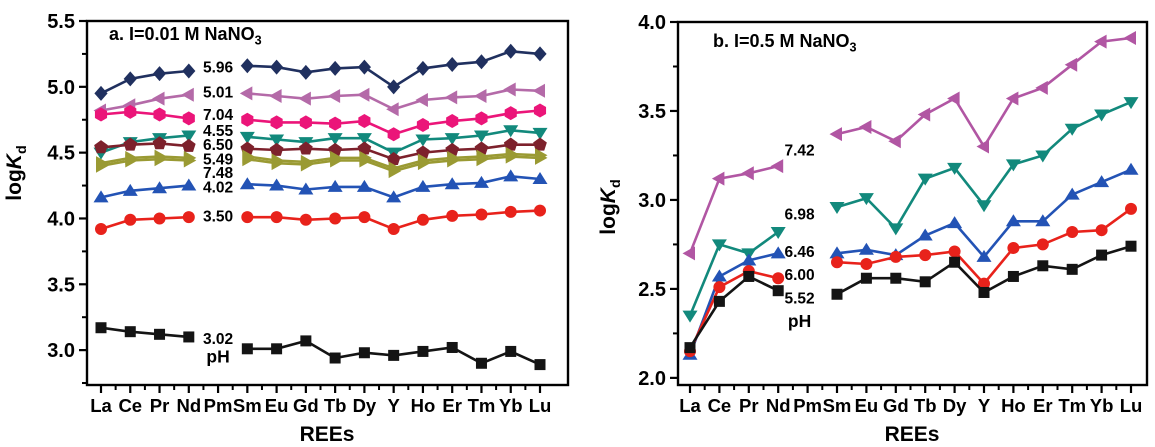 The image size is (1155, 447). I want to click on series-ph-label: 6.98, so click(800, 215).